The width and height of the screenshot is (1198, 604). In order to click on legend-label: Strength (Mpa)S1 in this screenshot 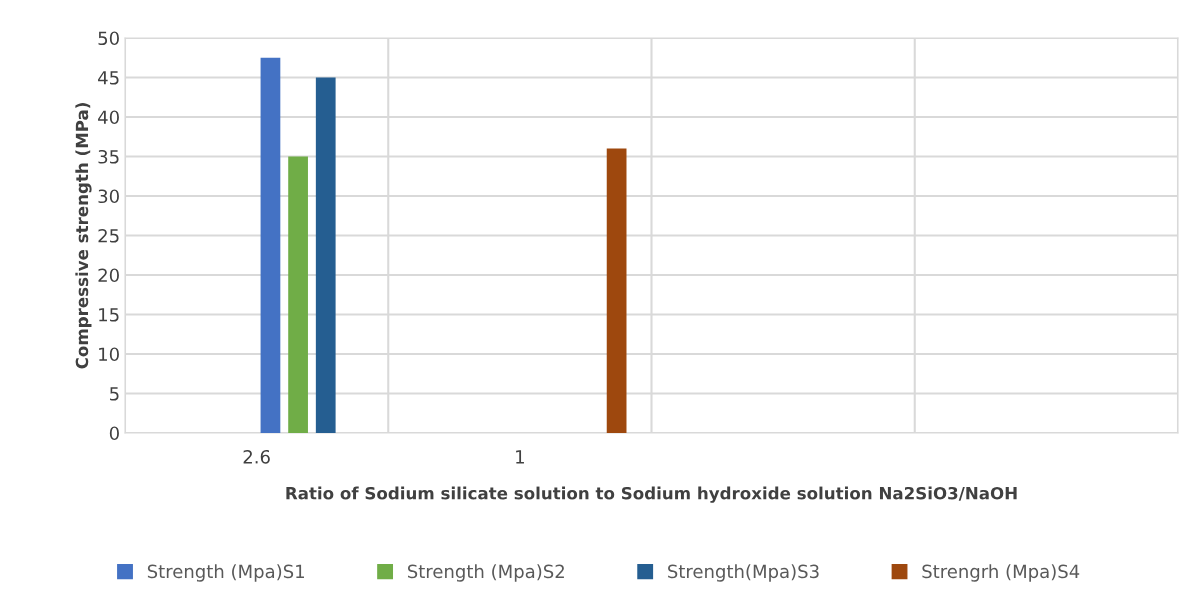, I will do `click(225, 573)`.